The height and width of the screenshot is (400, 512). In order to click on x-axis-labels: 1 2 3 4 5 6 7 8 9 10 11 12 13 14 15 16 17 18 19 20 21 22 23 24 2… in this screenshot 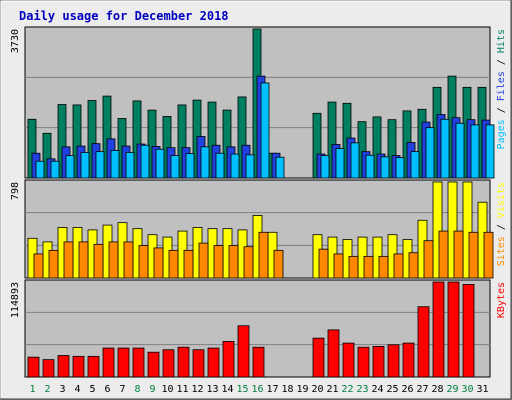, I will do `click(258, 389)`.